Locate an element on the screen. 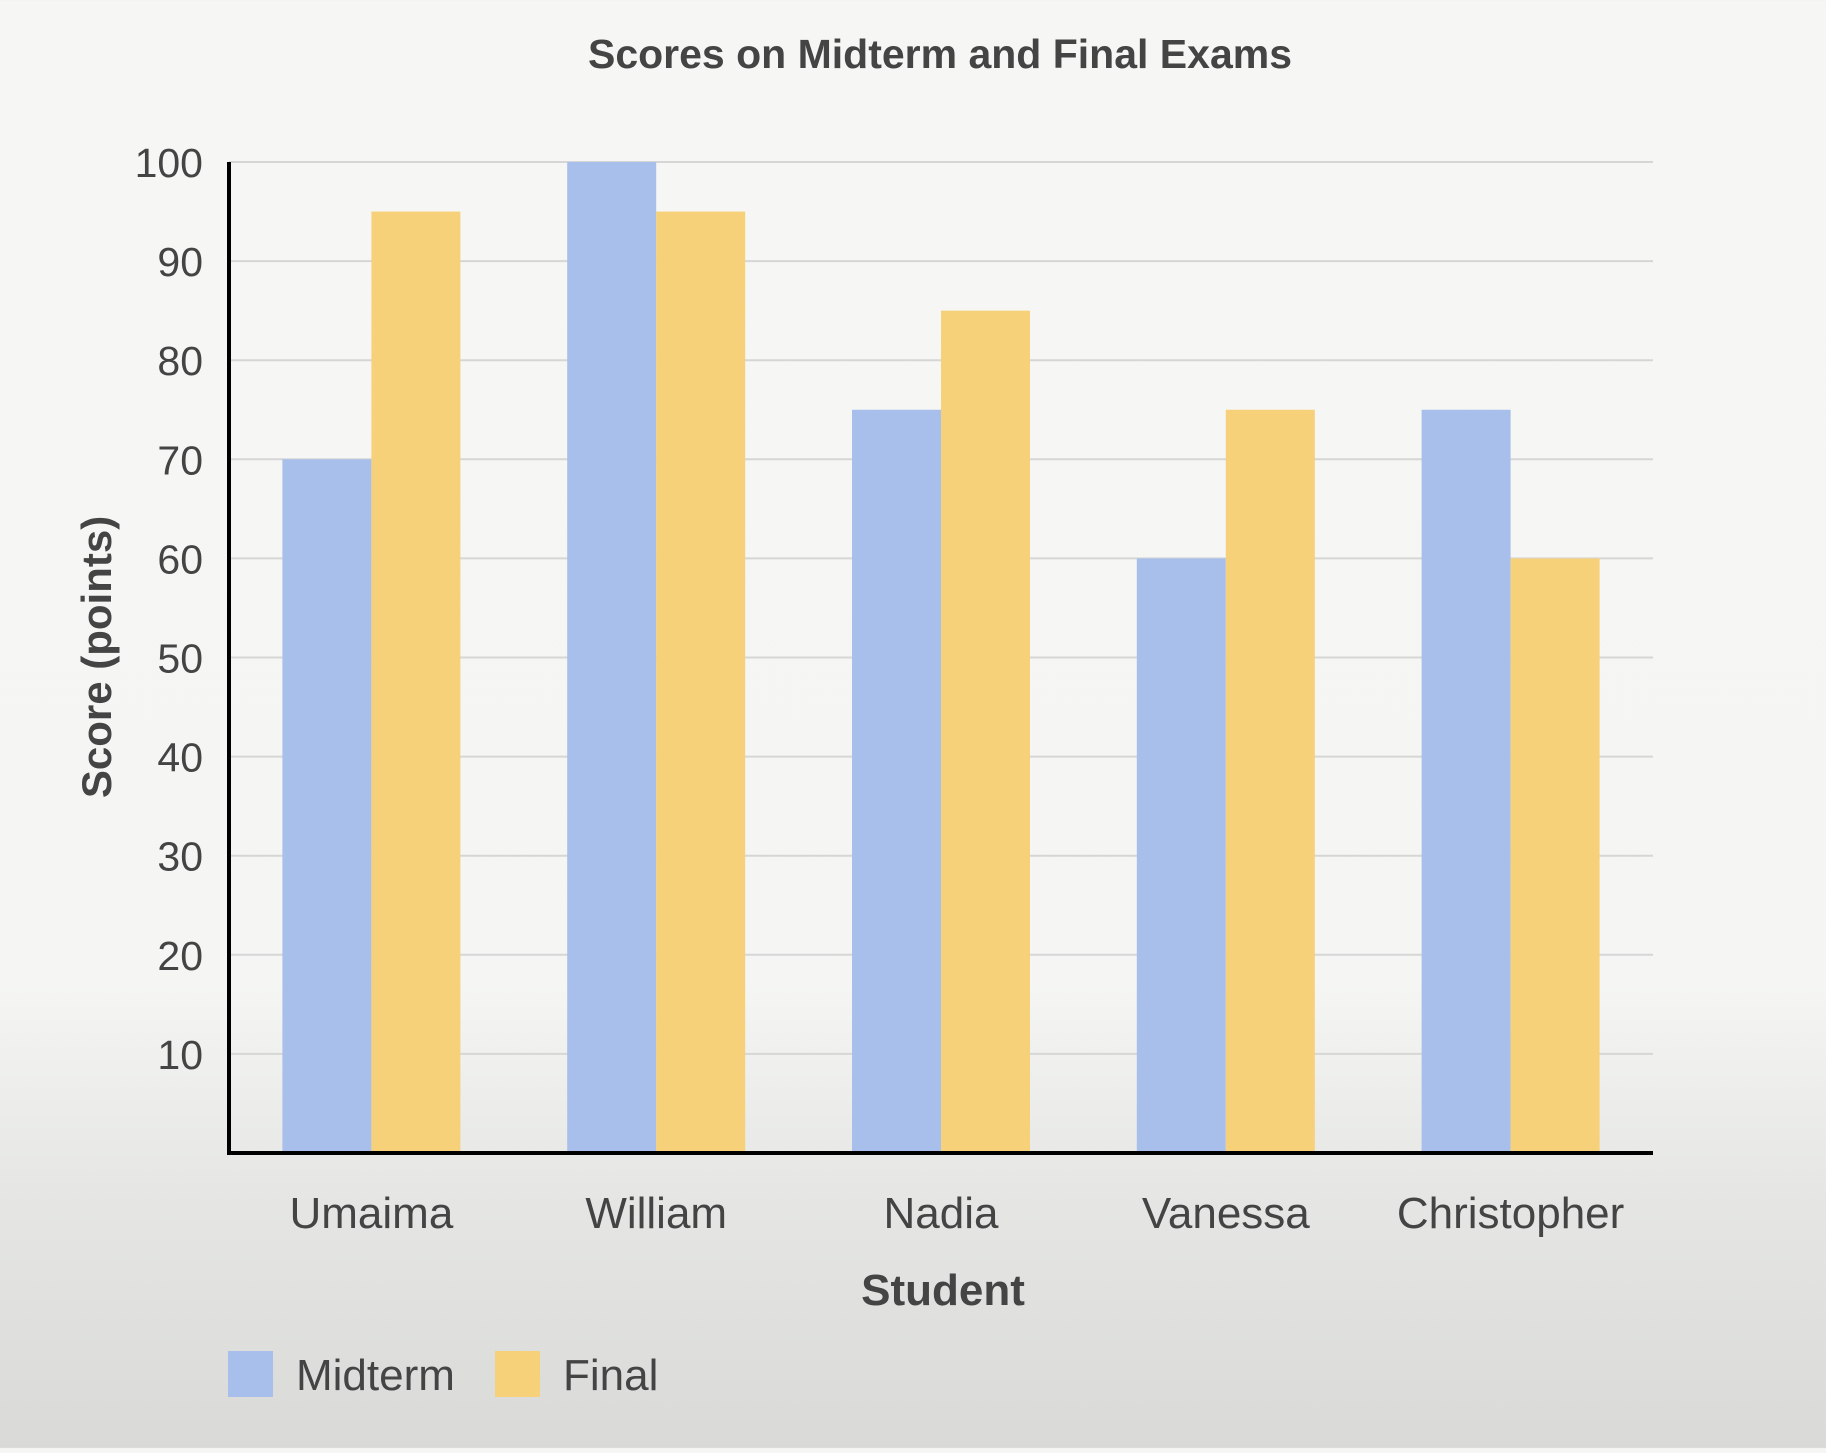 The width and height of the screenshot is (1826, 1453). y-tick-label: 10 is located at coordinates (180, 1055).